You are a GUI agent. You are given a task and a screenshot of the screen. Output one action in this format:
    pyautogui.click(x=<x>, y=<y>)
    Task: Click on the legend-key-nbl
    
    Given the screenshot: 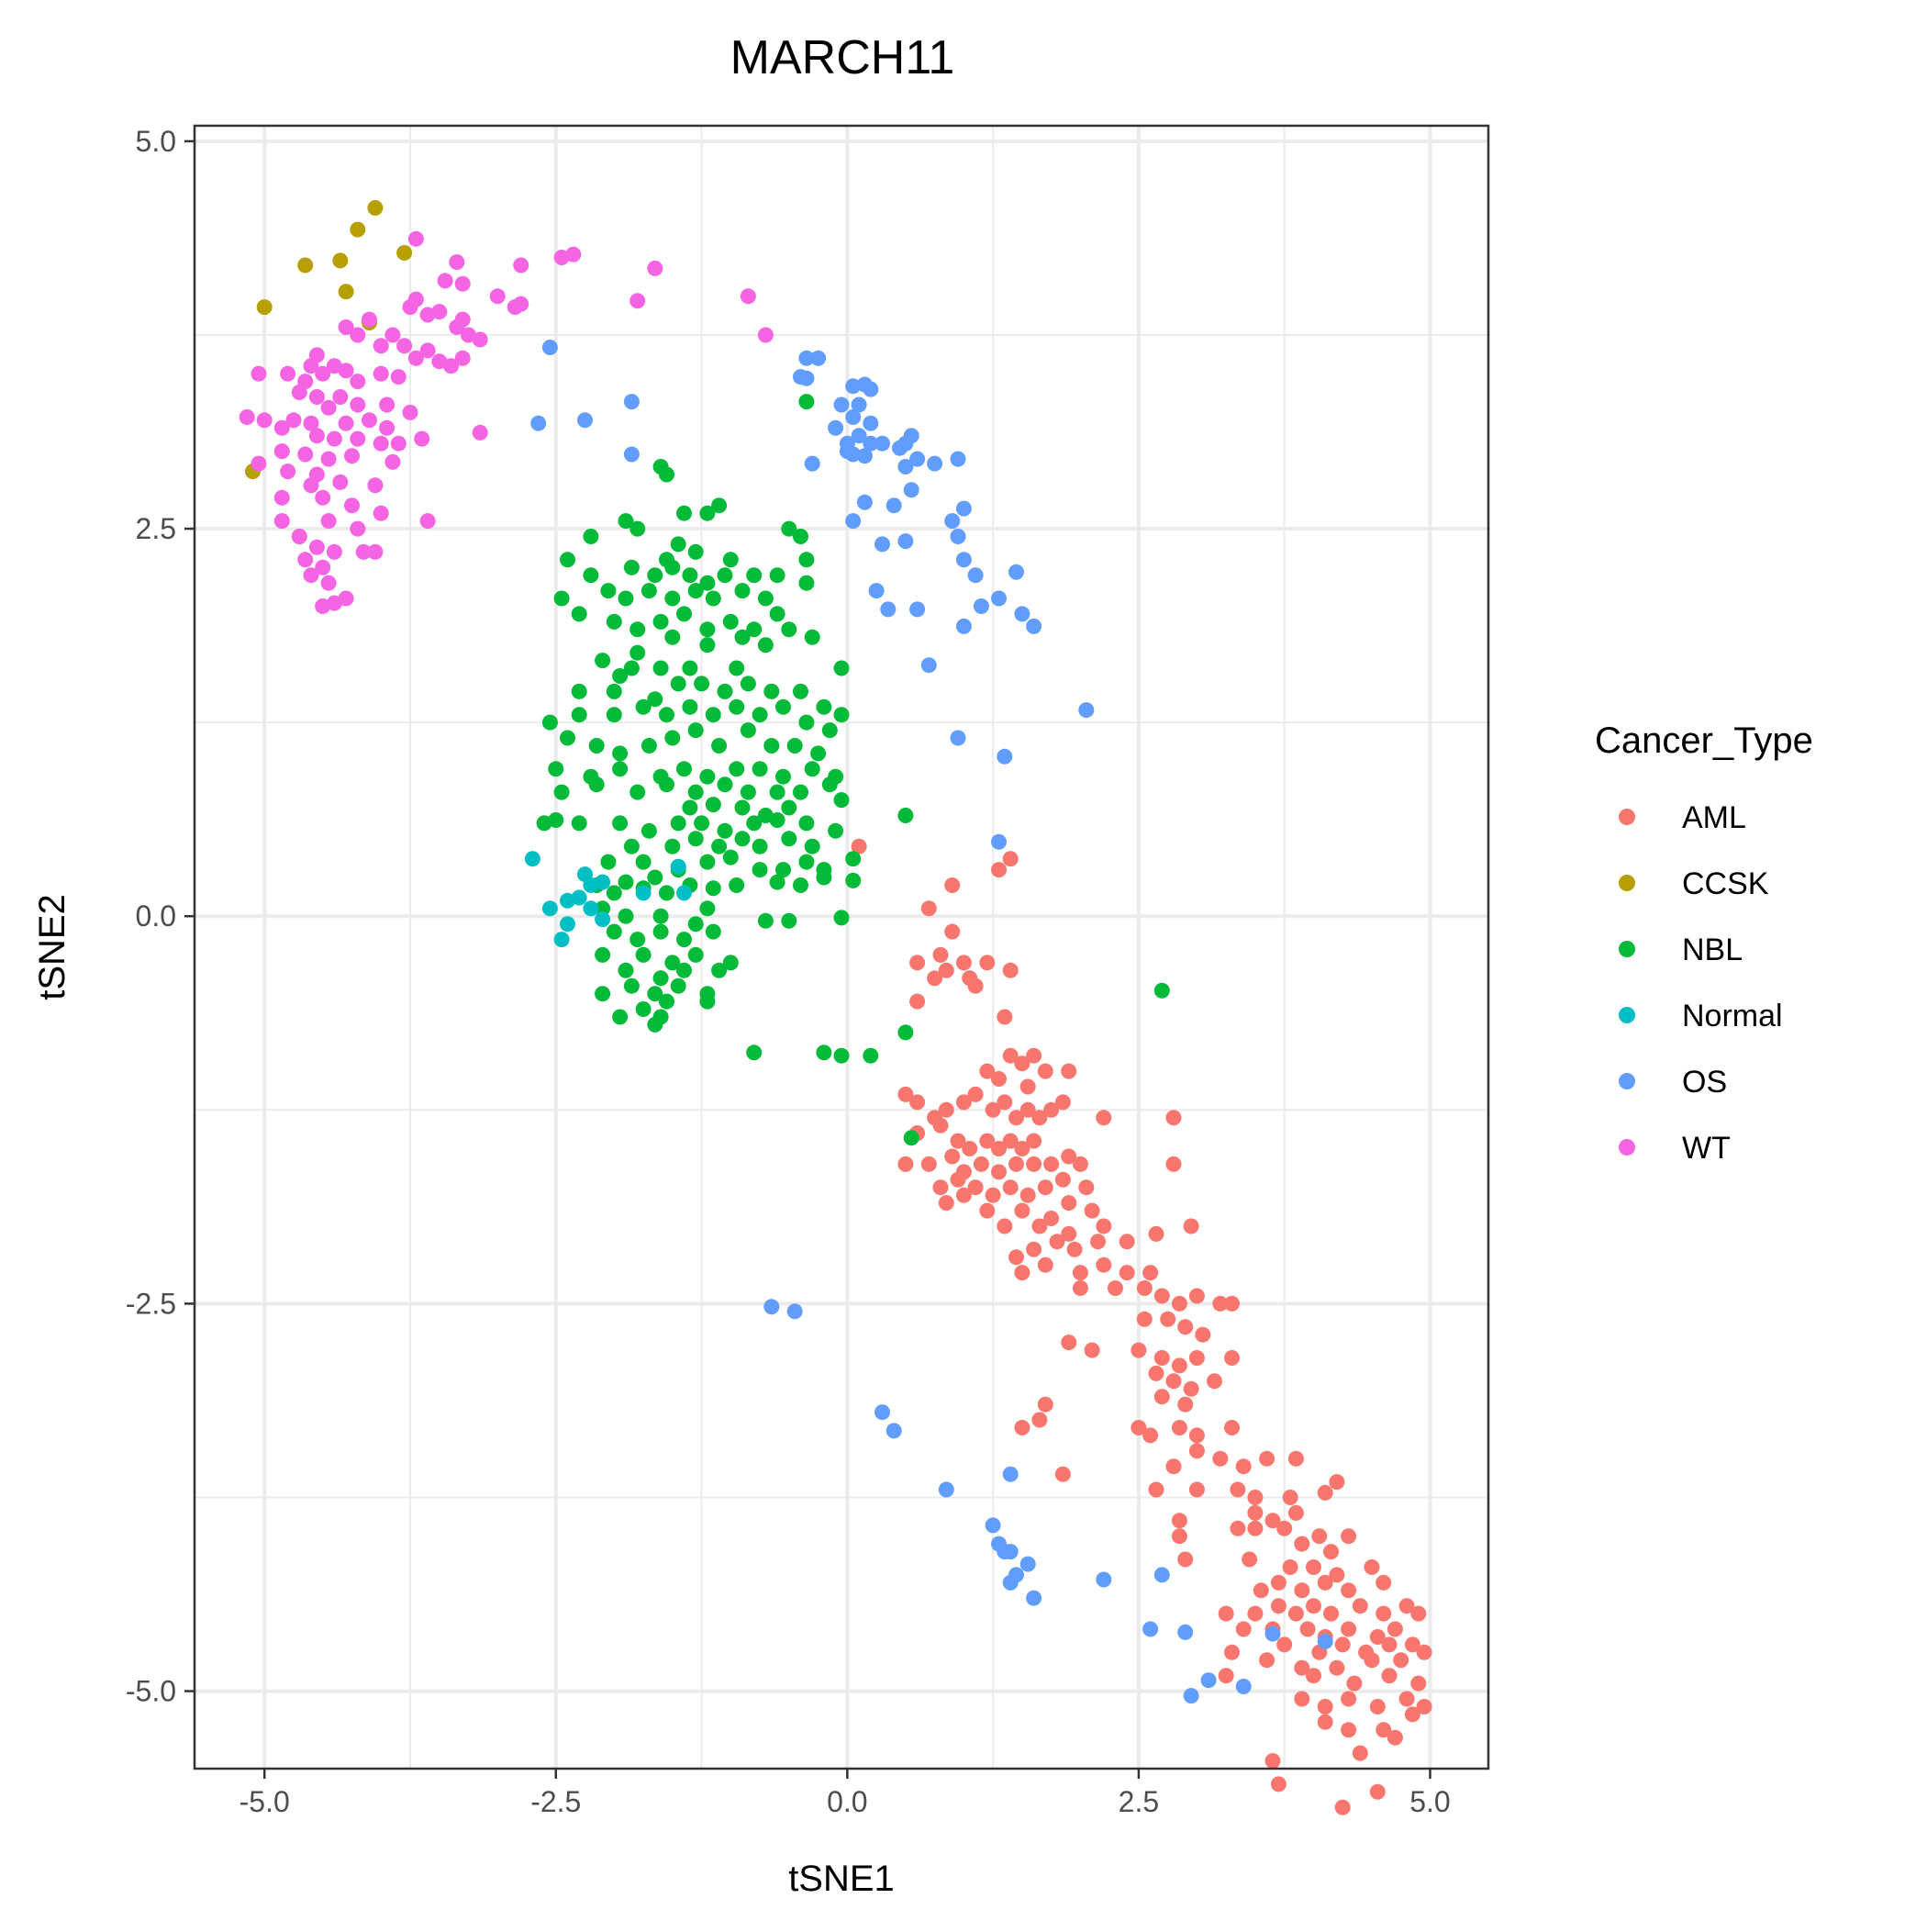 What is the action you would take?
    pyautogui.click(x=1627, y=949)
    